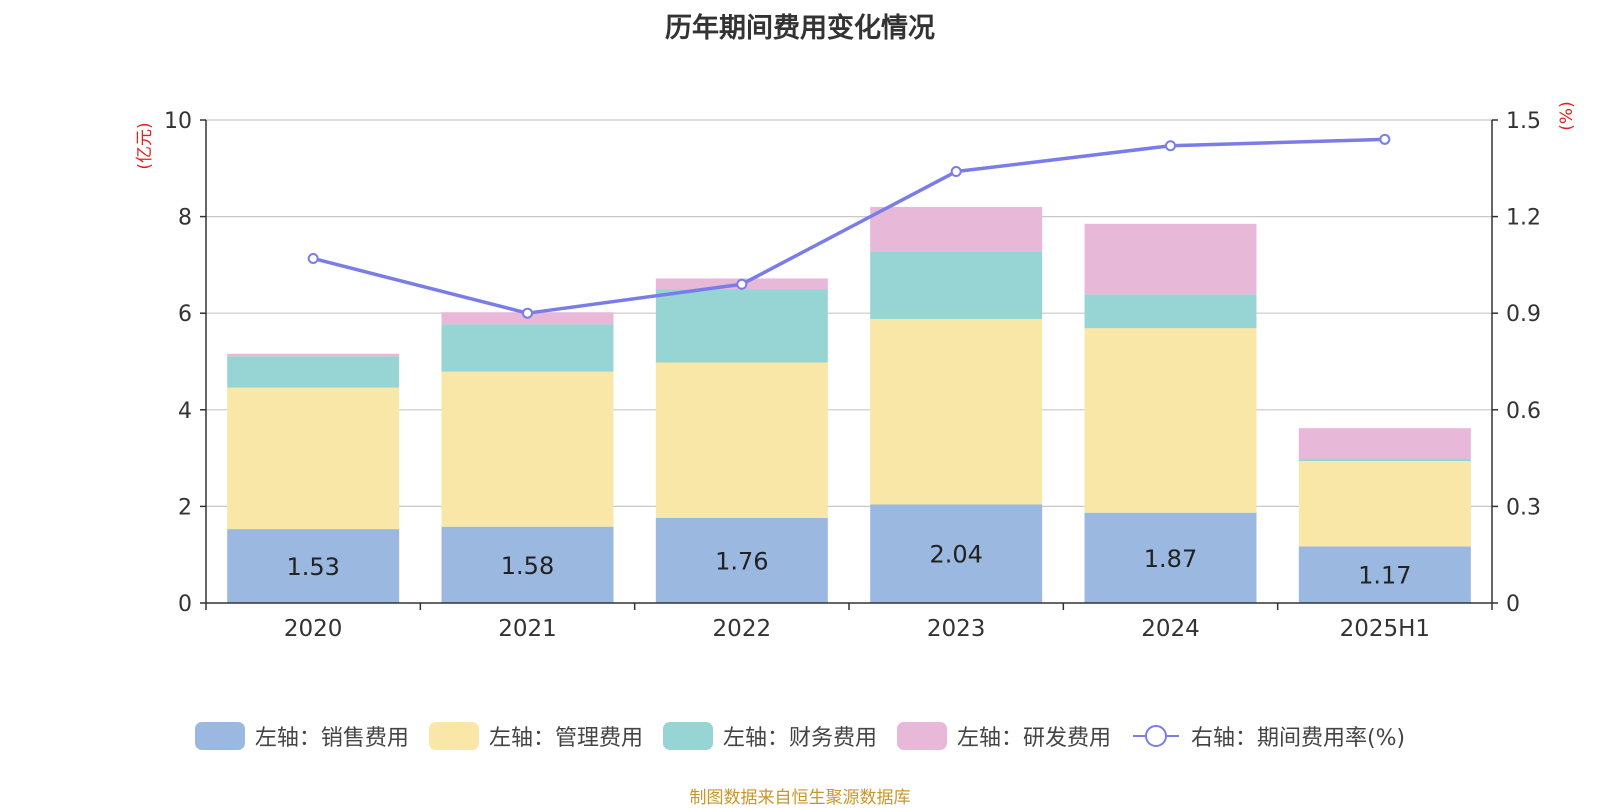 The width and height of the screenshot is (1600, 808). I want to click on x-axis-tick-label: 2020, so click(313, 629).